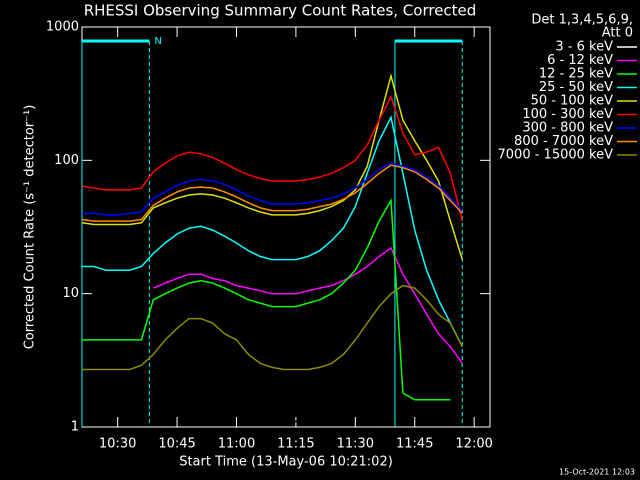 Image resolution: width=640 pixels, height=480 pixels. Describe the element at coordinates (582, 20) in the screenshot. I see `legend-title: Det 1,3,4,5,6,9,` at that location.